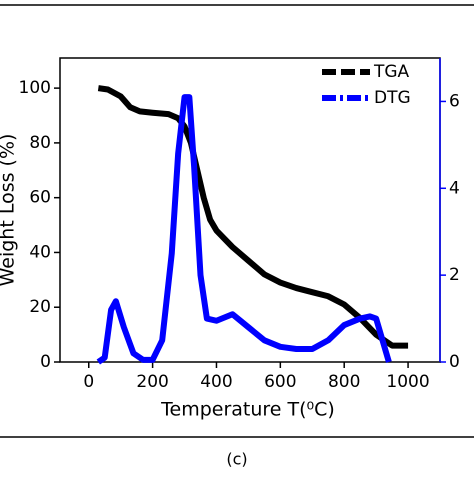 Image resolution: width=474 pixels, height=478 pixels. What do you see at coordinates (216, 382) in the screenshot?
I see `x-tick-label: 400` at bounding box center [216, 382].